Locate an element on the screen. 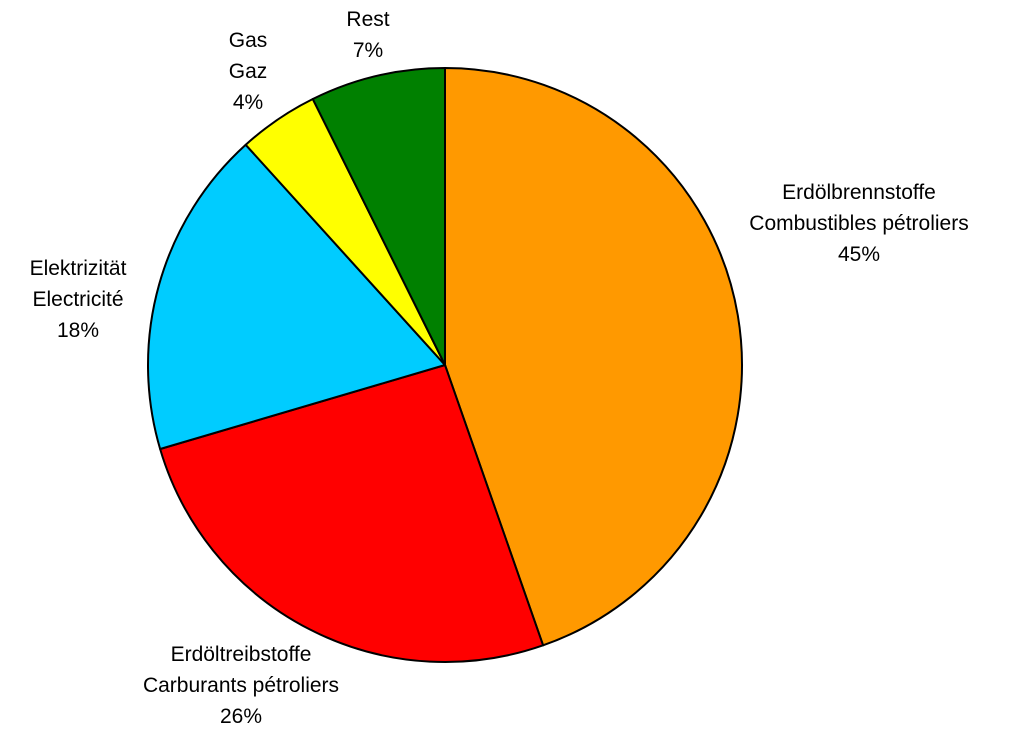  slice-label-3: Elektrizität Electricité 18% is located at coordinates (78, 299).